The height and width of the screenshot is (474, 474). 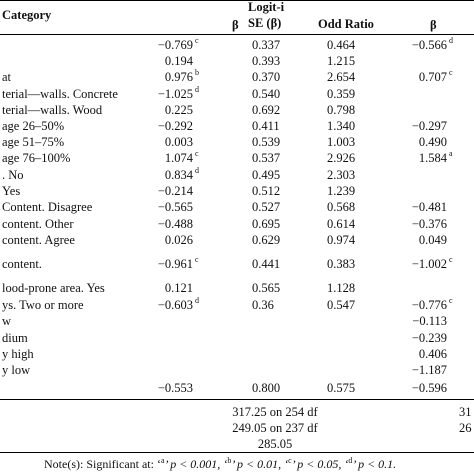 What do you see at coordinates (13, 175) in the screenshot?
I see `row-label: . No` at bounding box center [13, 175].